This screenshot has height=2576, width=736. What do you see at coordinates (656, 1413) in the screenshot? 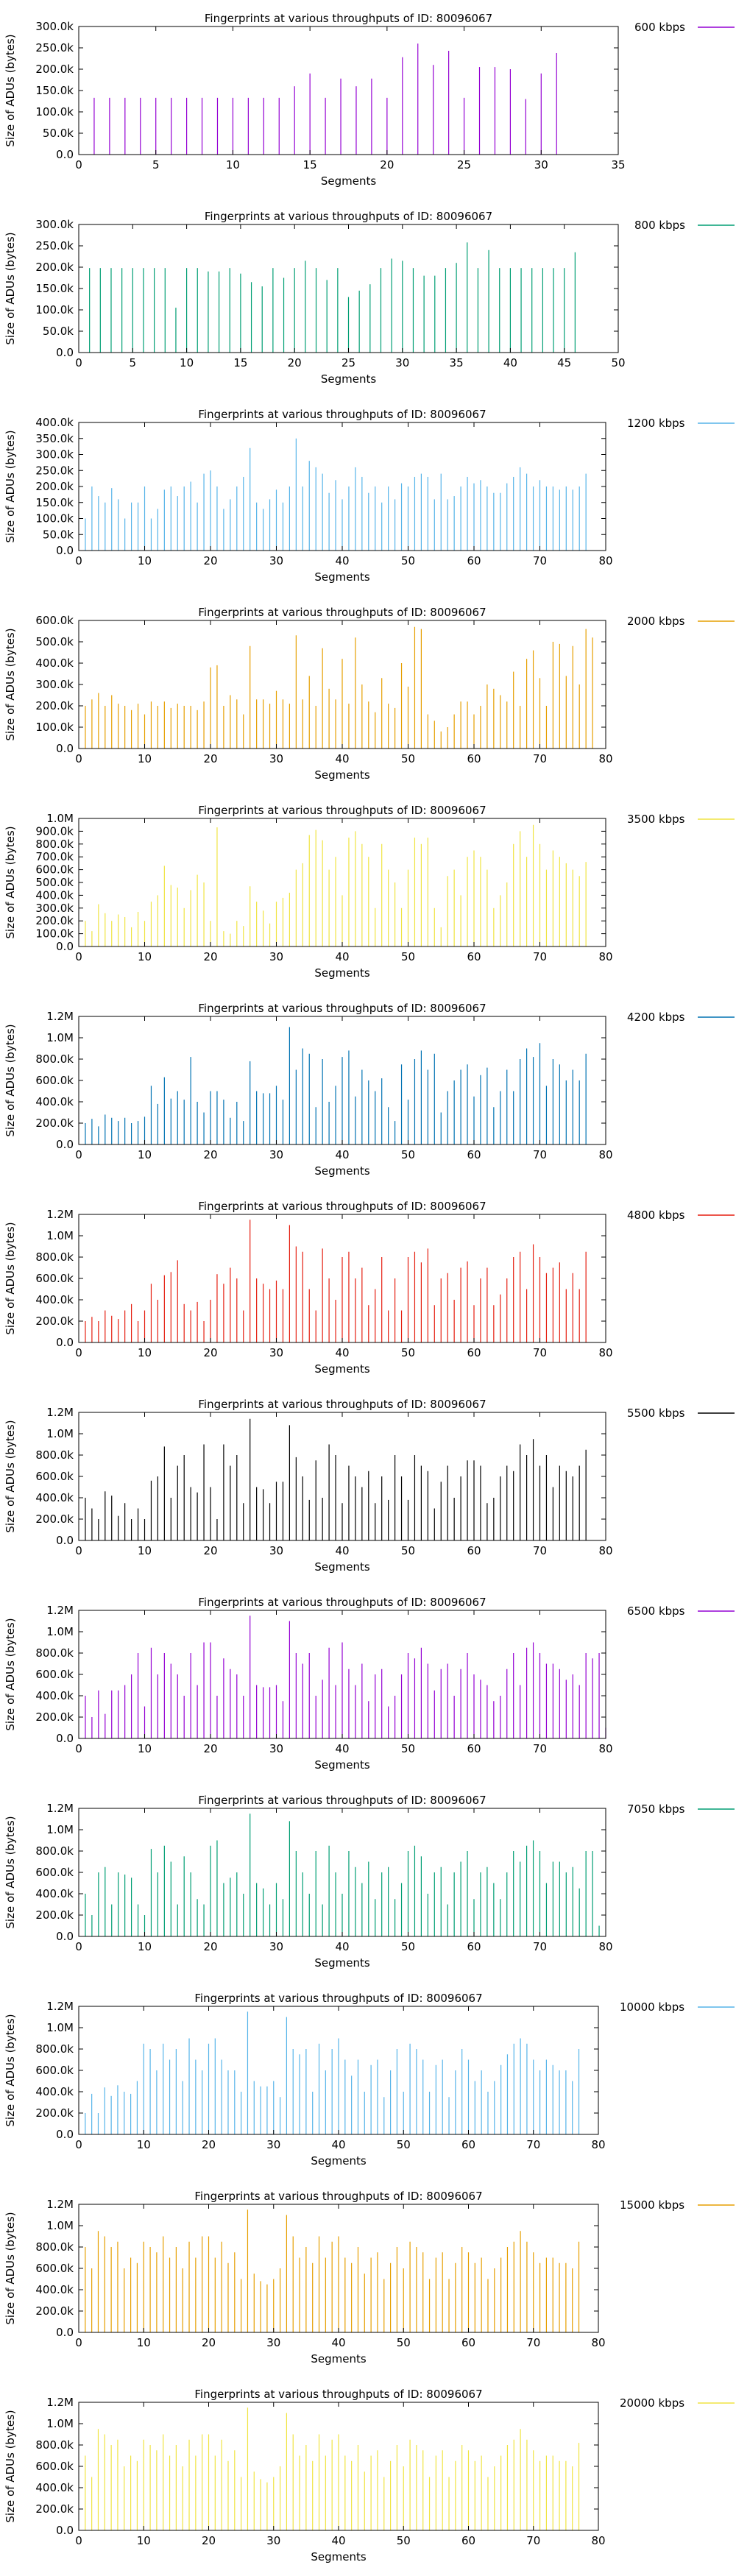
I see `legend-label: 5500 kbps` at bounding box center [656, 1413].